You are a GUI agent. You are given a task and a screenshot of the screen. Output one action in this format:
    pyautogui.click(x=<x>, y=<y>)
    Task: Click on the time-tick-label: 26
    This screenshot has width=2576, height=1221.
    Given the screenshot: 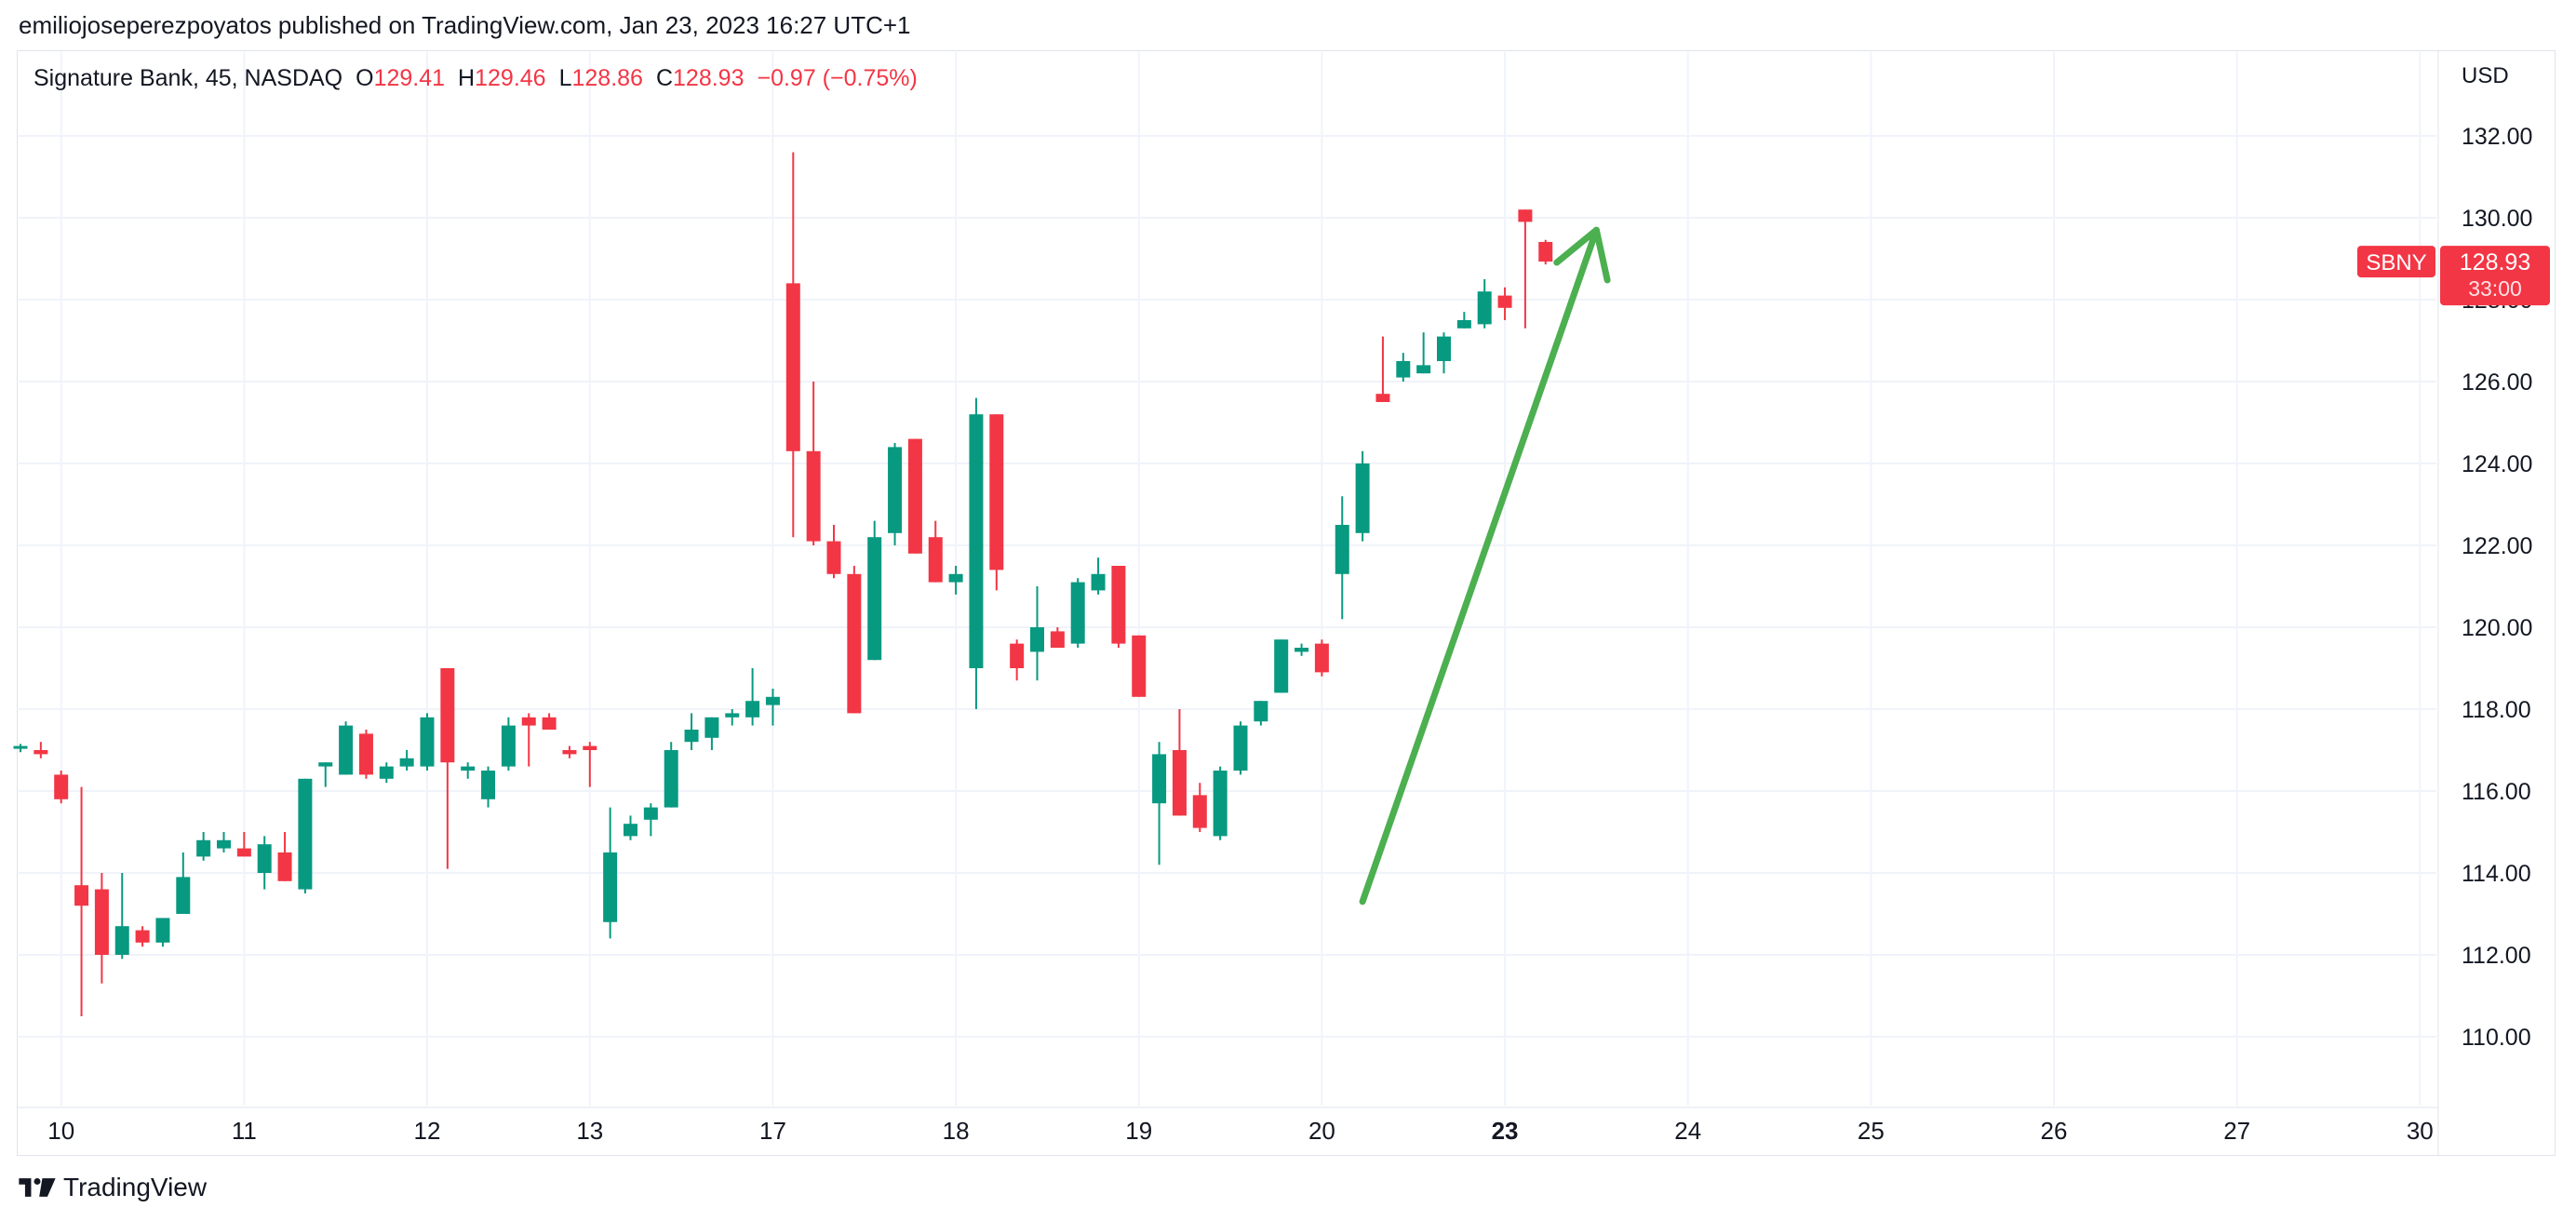 What is the action you would take?
    pyautogui.click(x=2054, y=1131)
    